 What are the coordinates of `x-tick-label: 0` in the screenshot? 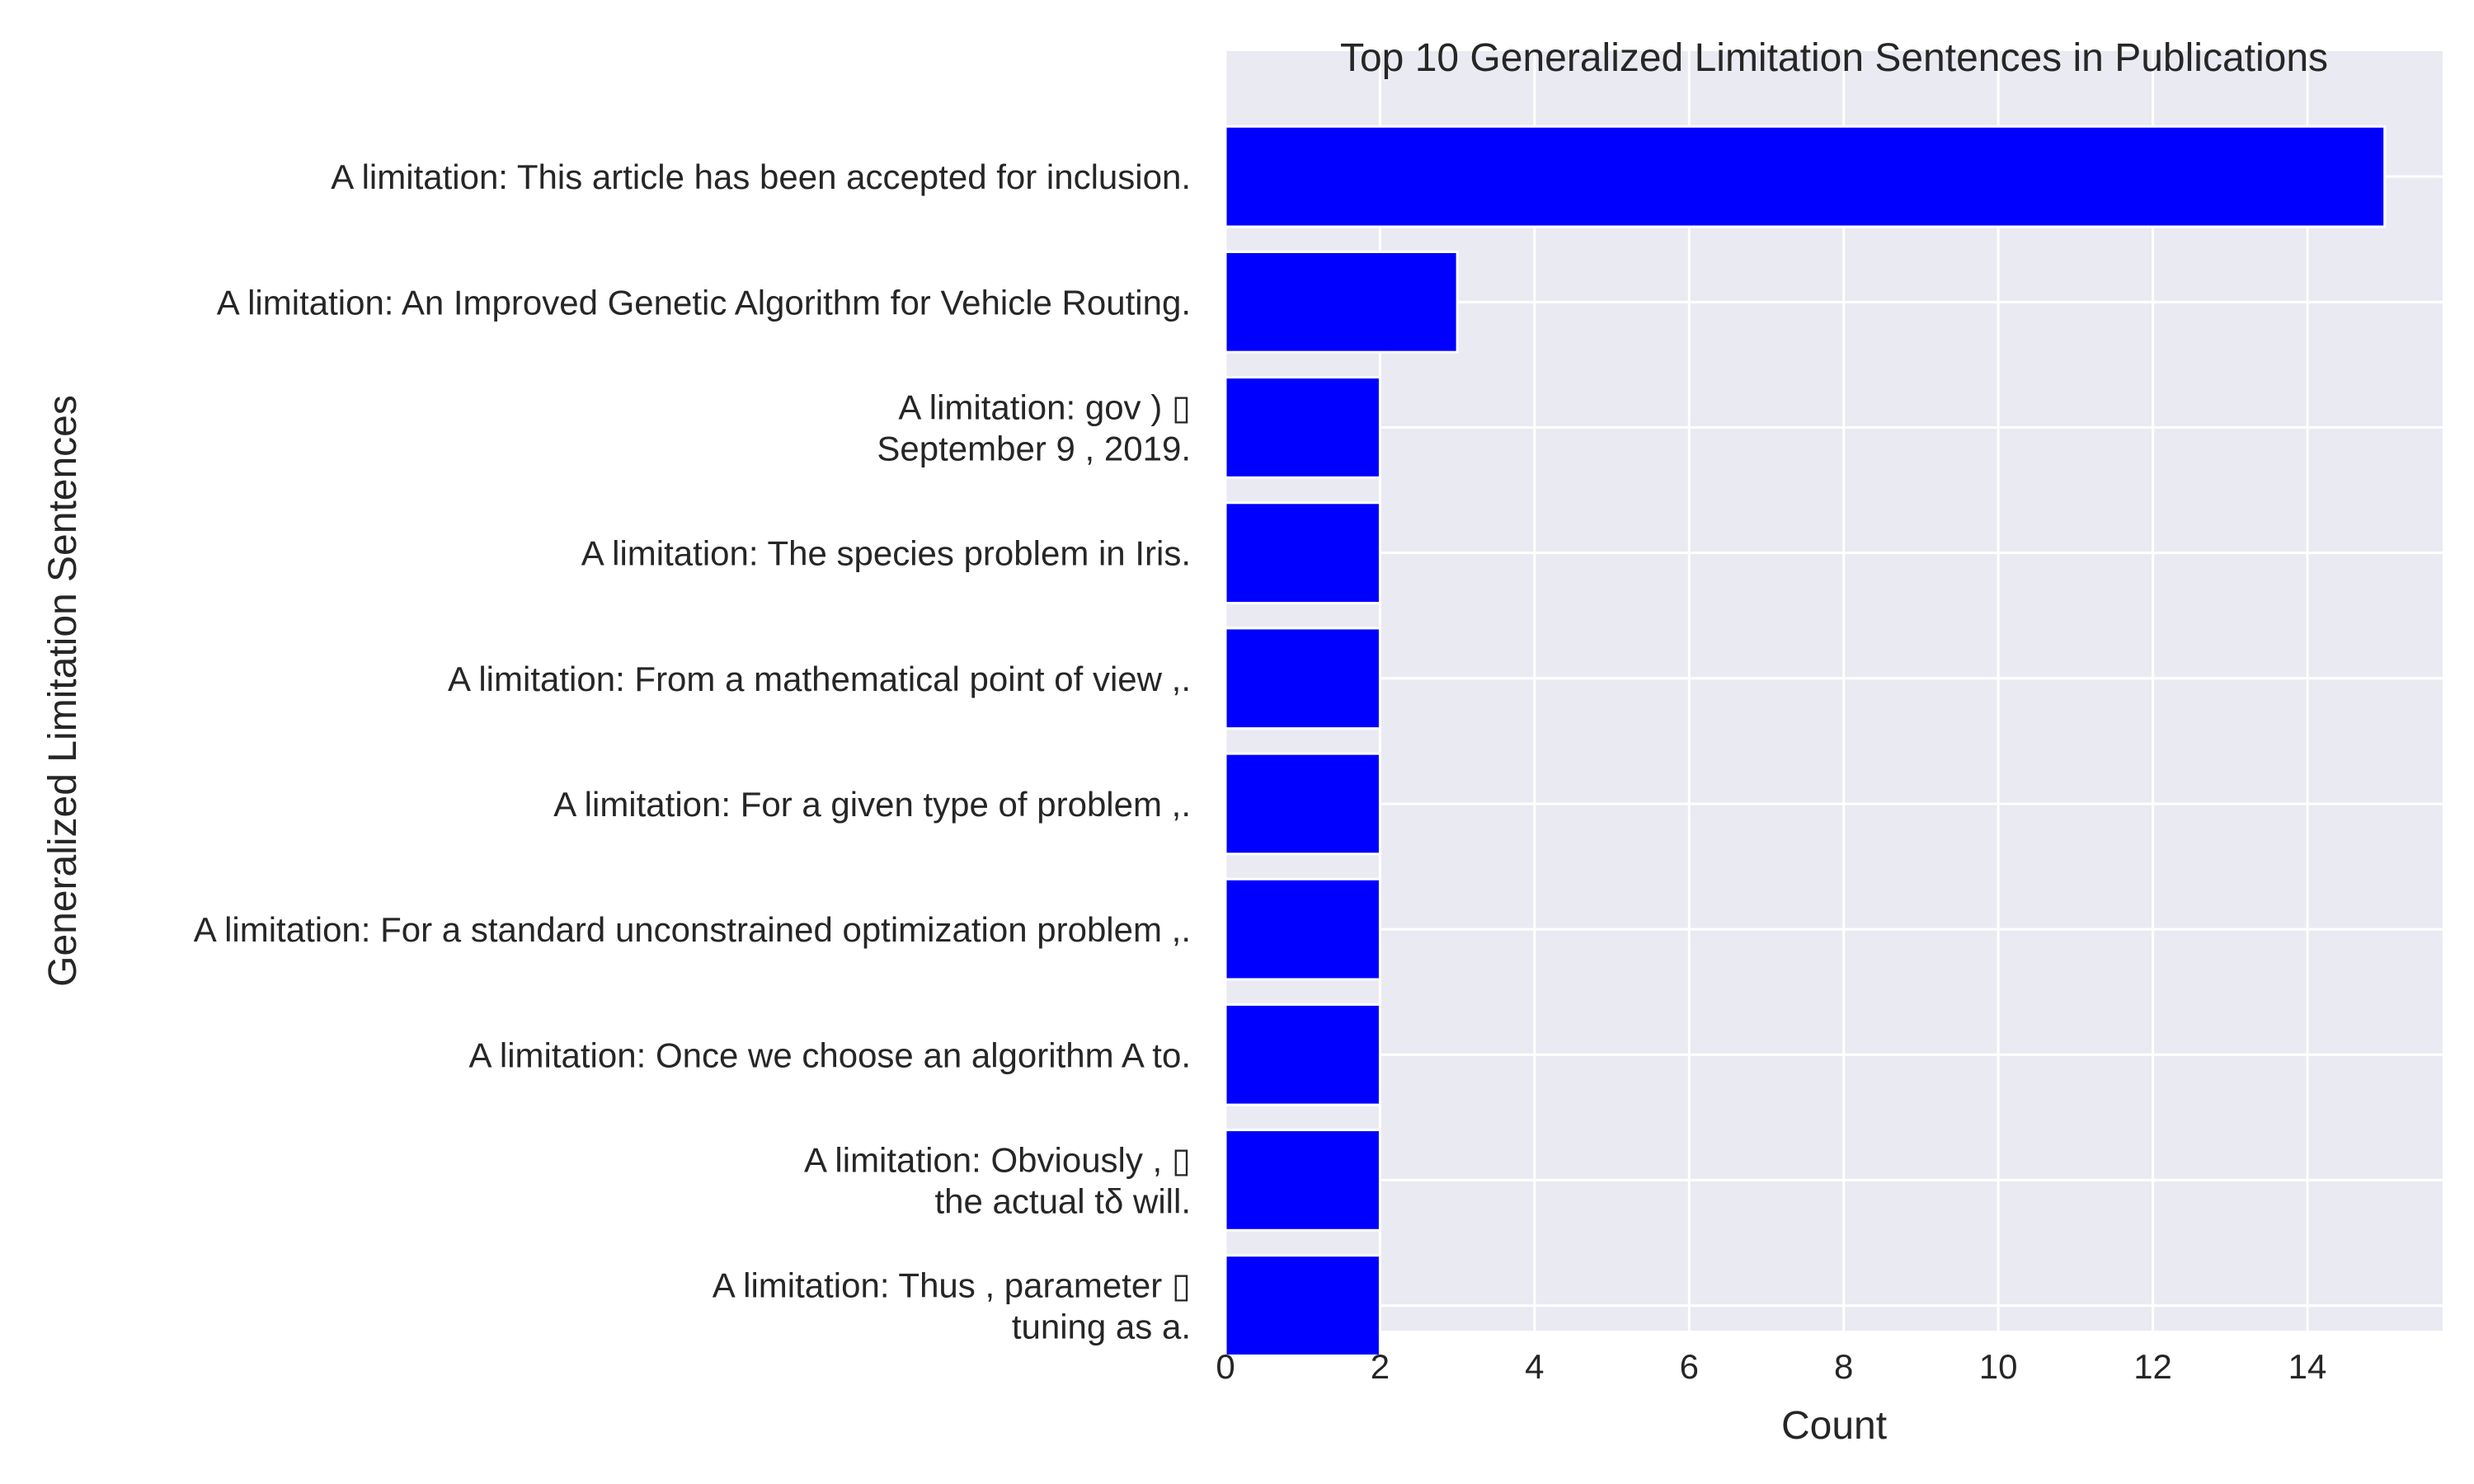 It's located at (1225, 1366).